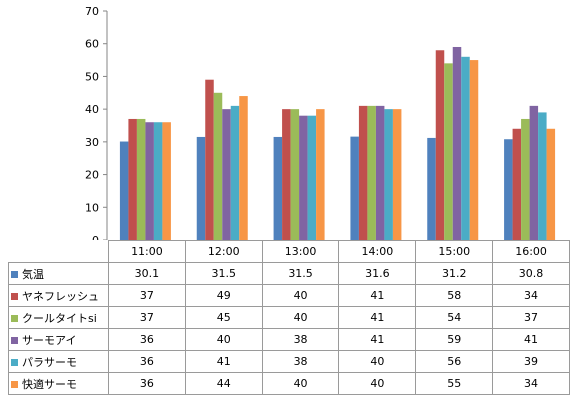 This screenshot has width=578, height=411. I want to click on table-row: パラサーモ 36 41 38 40 56 39, so click(289, 361).